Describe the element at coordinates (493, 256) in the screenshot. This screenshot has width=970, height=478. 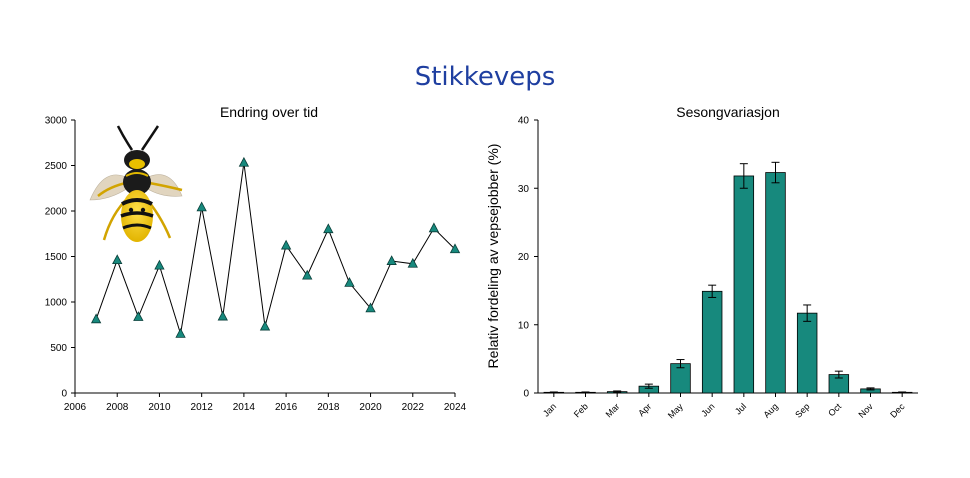
I see `bar-chart-ylabel: Relativ fordeling av vepsejobber (%)` at that location.